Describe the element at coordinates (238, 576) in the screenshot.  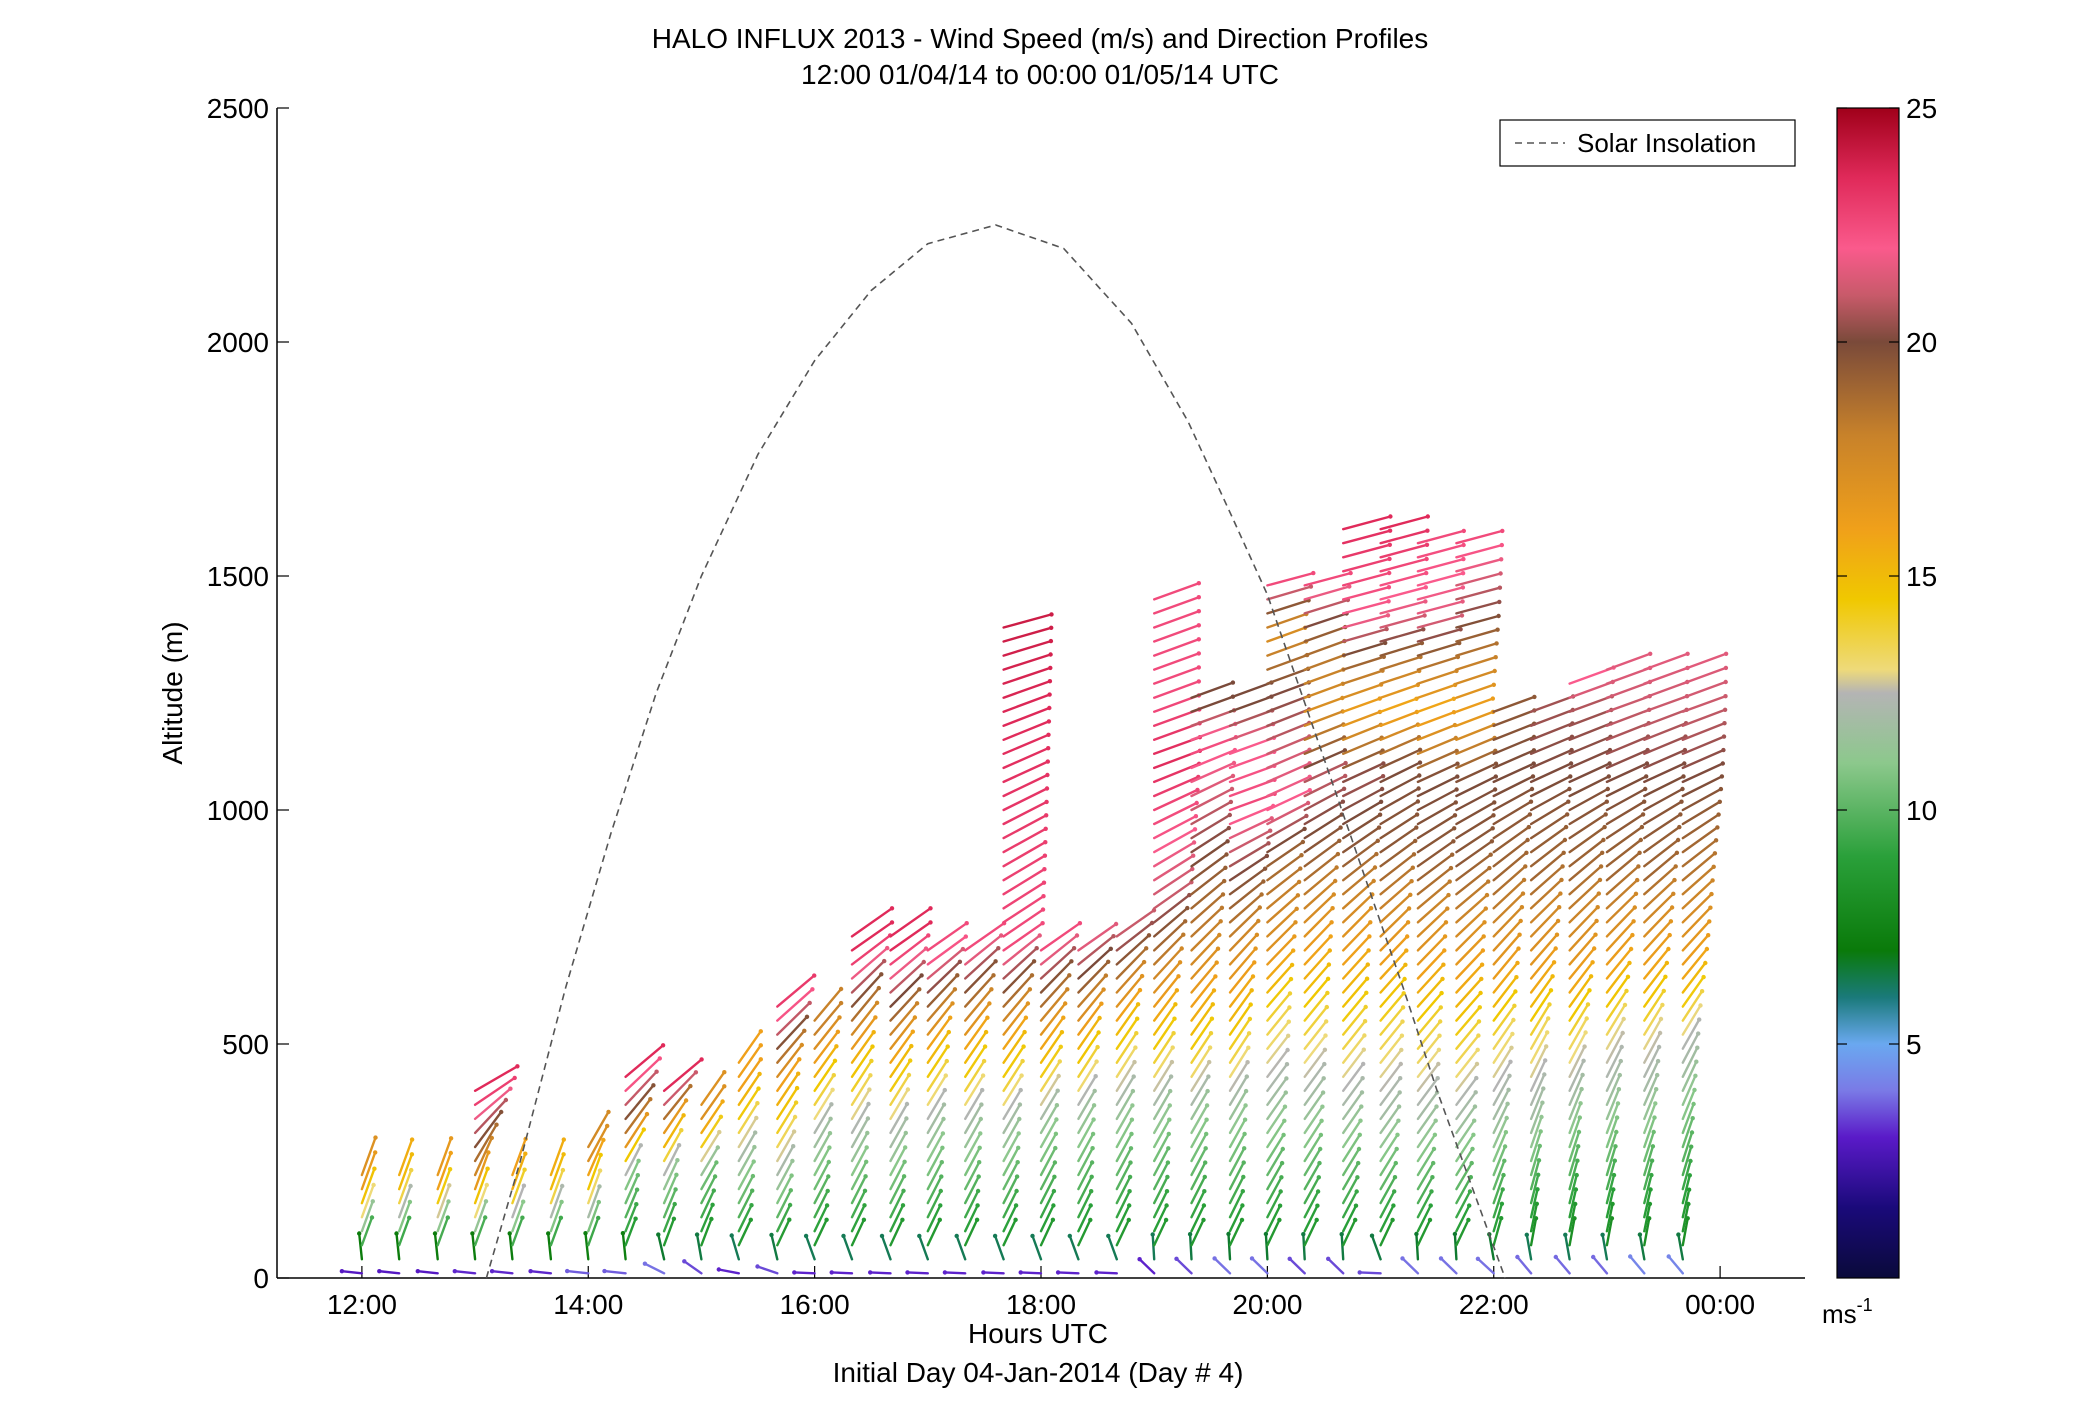
I see `y-tick-label: 1500` at that location.